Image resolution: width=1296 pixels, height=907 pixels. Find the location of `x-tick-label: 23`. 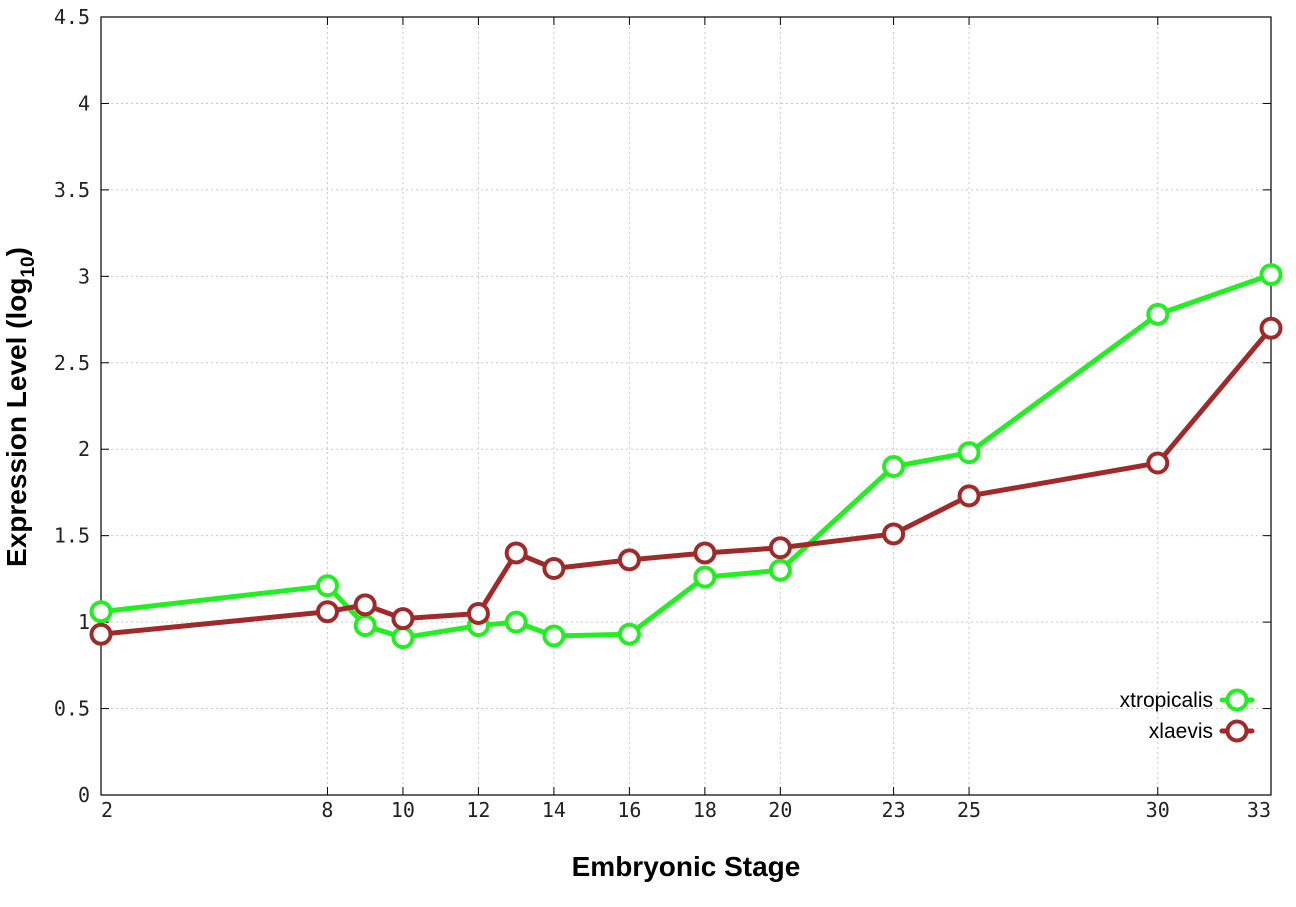

x-tick-label: 23 is located at coordinates (894, 810).